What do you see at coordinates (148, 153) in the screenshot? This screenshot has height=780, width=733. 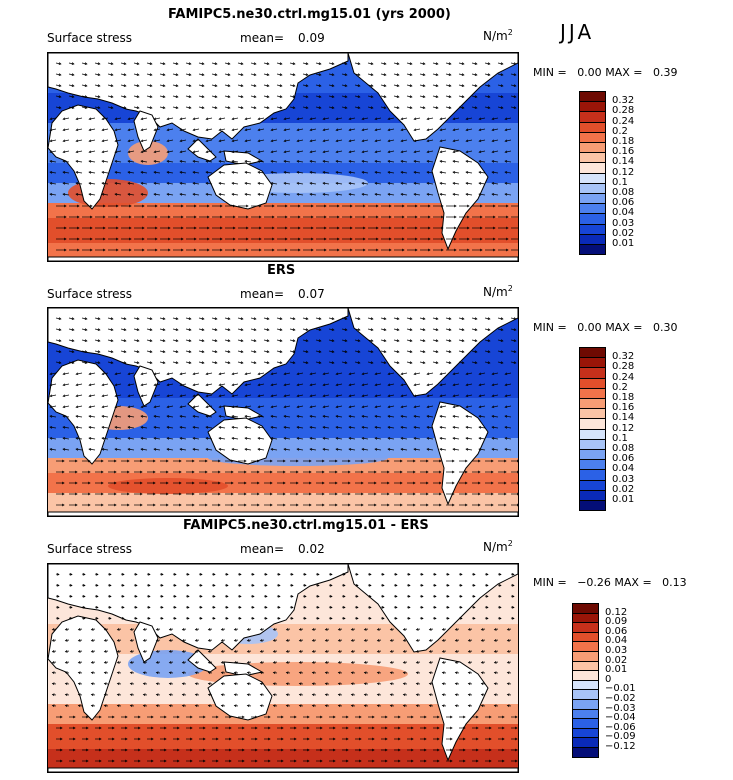 I see `field-blob` at bounding box center [148, 153].